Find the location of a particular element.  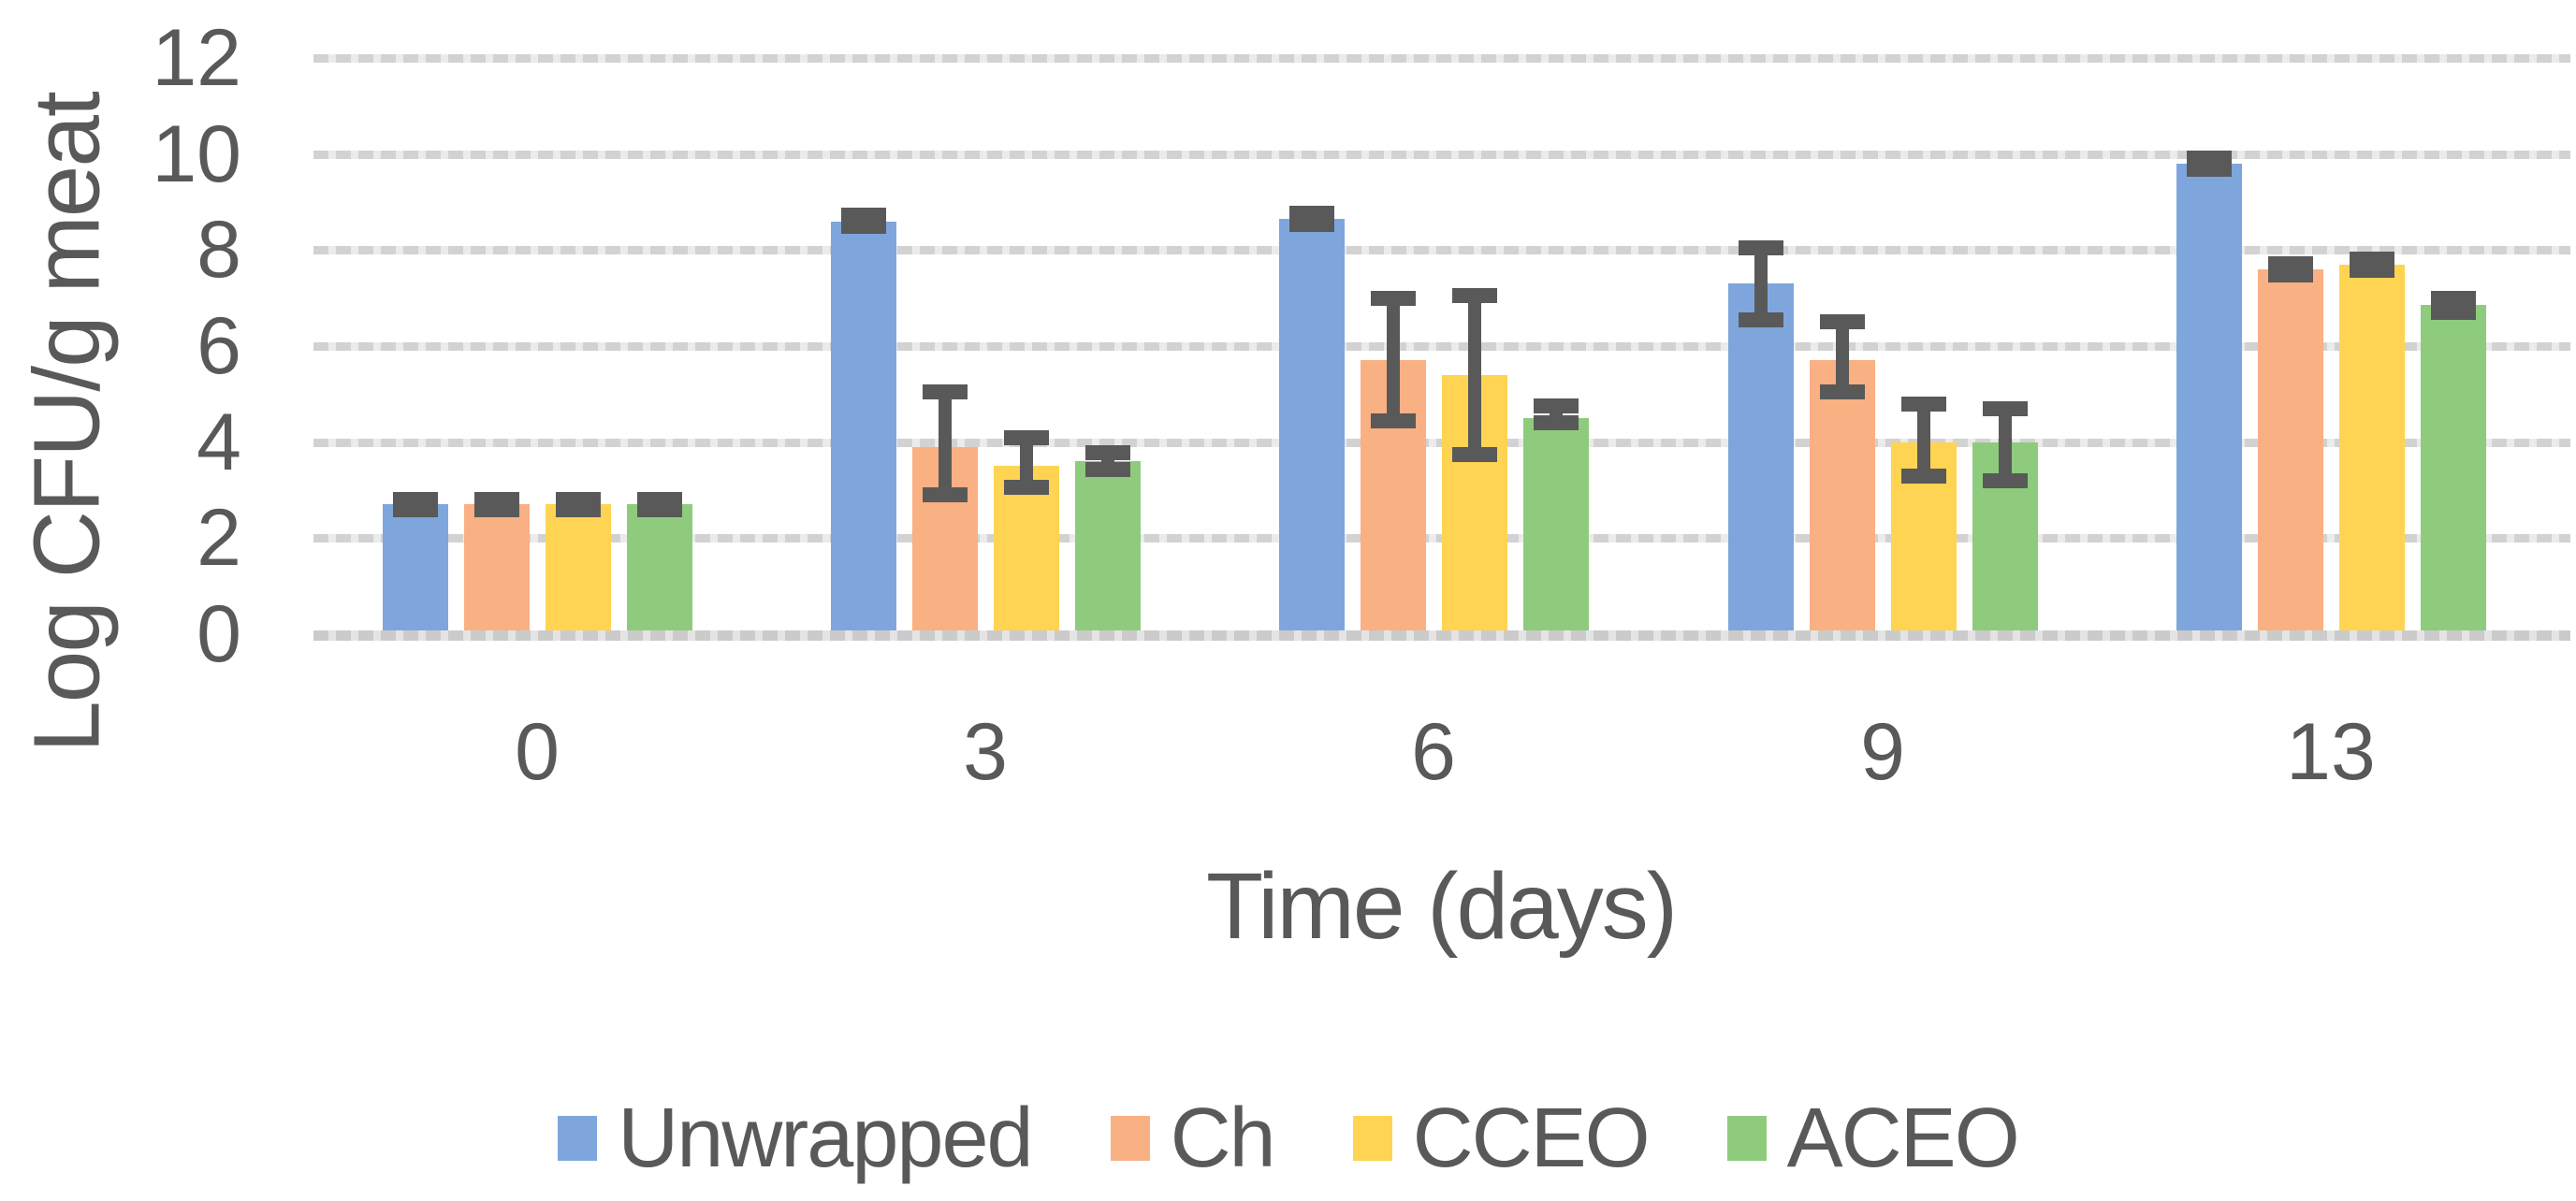

y-tick-label-6: 6 is located at coordinates (218, 346).